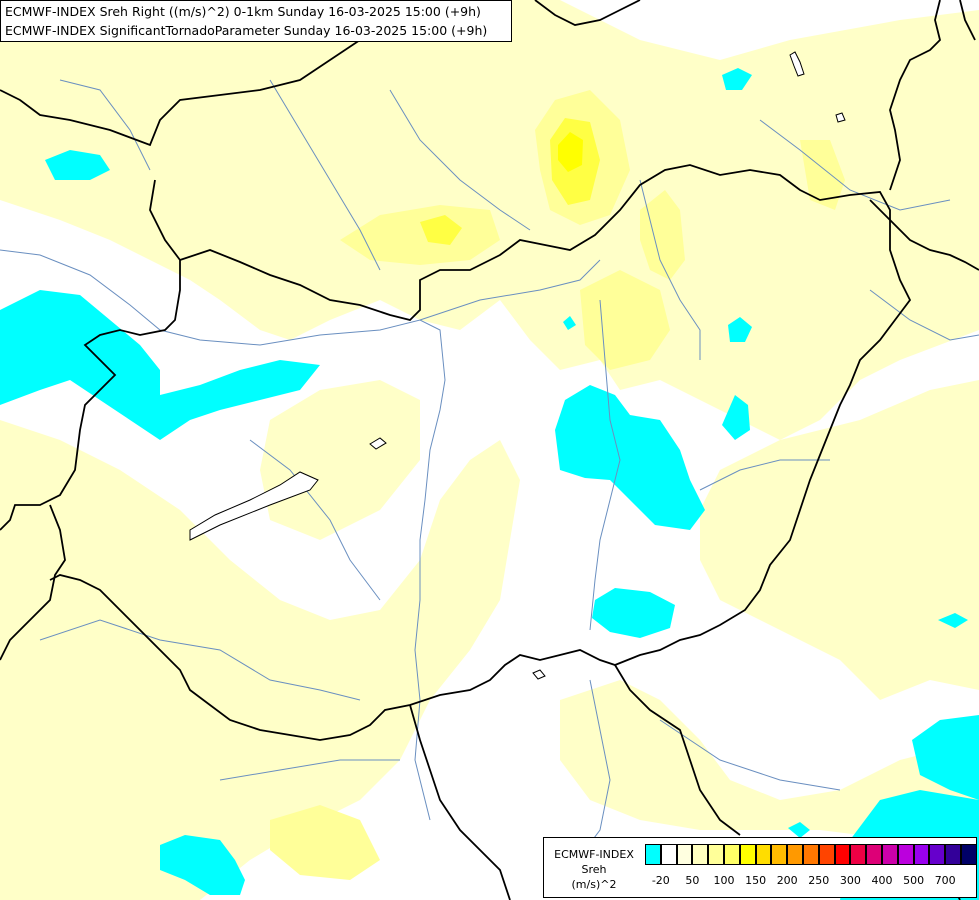 Image resolution: width=979 pixels, height=900 pixels. I want to click on legend-swatches, so click(811, 854).